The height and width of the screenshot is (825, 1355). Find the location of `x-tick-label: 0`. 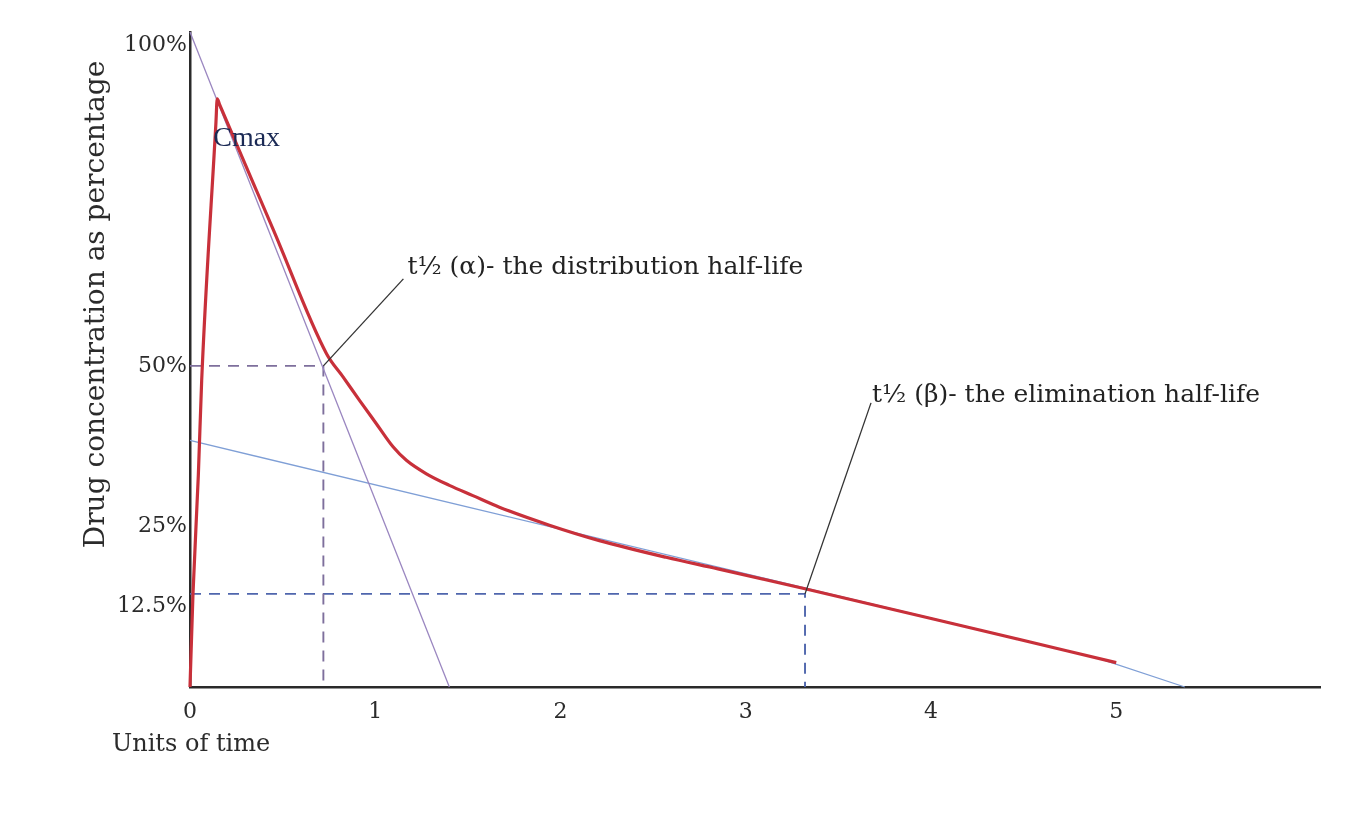

x-tick-label: 0 is located at coordinates (190, 710).